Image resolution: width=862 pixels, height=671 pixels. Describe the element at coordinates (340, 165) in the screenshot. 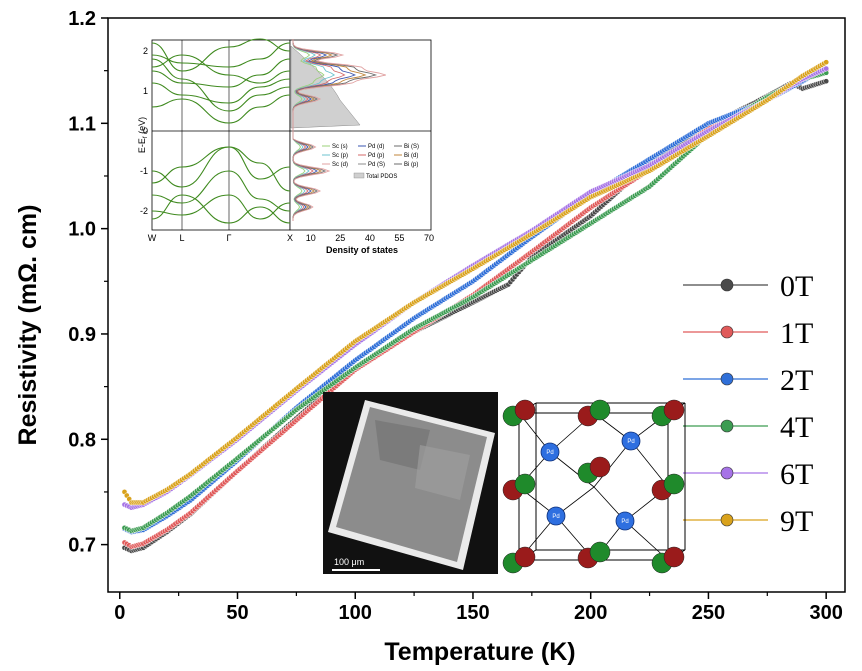

I see `dos-legend-label: Sc (d)` at that location.